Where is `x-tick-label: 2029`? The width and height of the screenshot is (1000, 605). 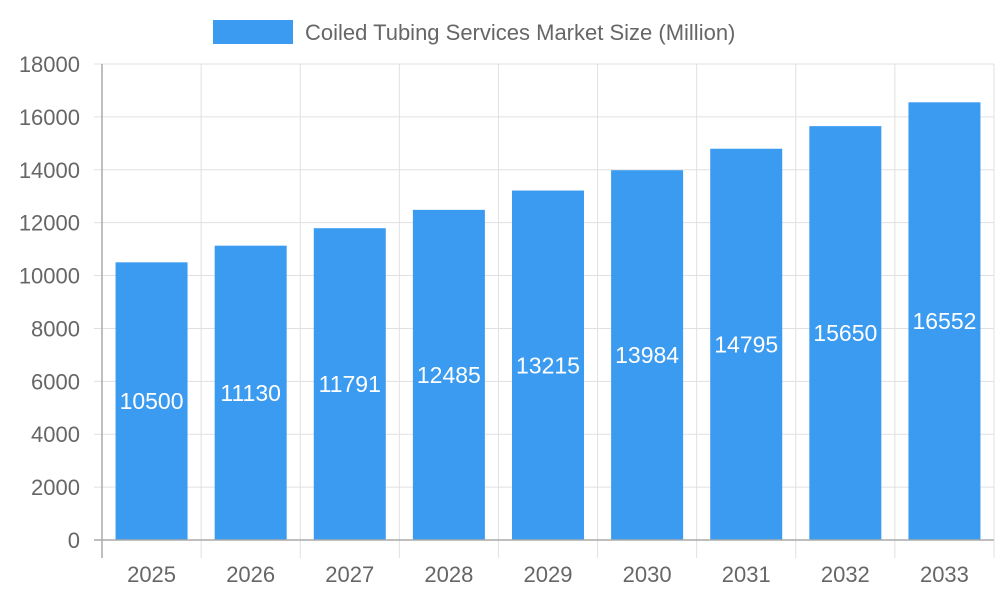 x-tick-label: 2029 is located at coordinates (548, 574).